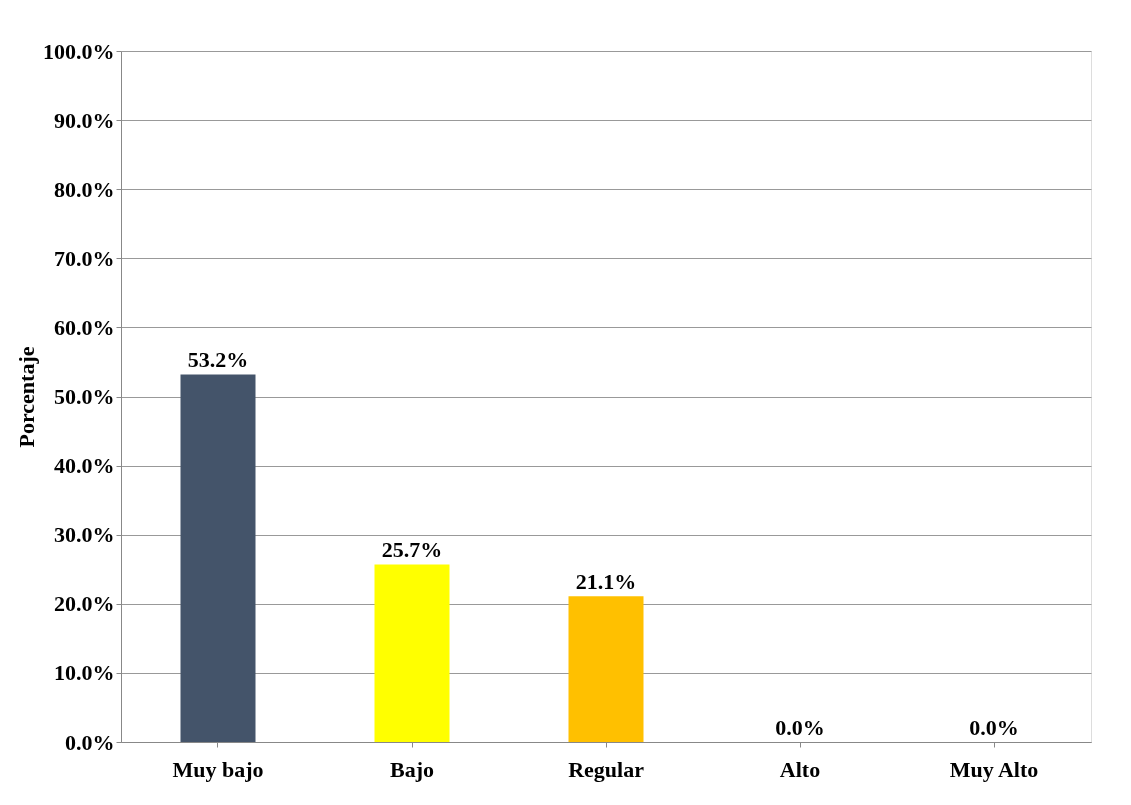  Describe the element at coordinates (800, 769) in the screenshot. I see `x-tick-label: Alto` at that location.